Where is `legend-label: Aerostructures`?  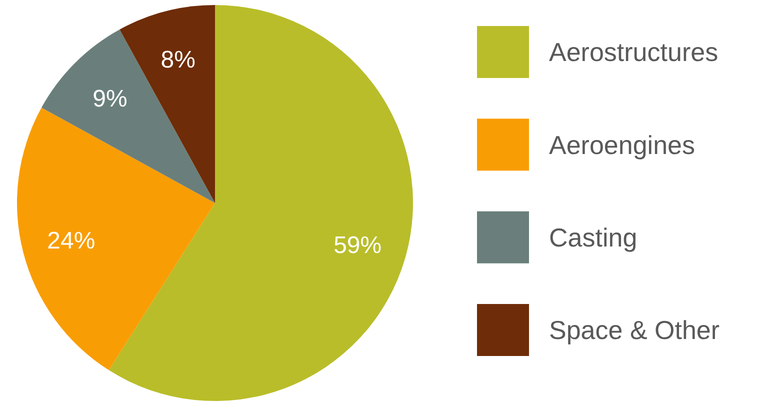 legend-label: Aerostructures is located at coordinates (633, 52).